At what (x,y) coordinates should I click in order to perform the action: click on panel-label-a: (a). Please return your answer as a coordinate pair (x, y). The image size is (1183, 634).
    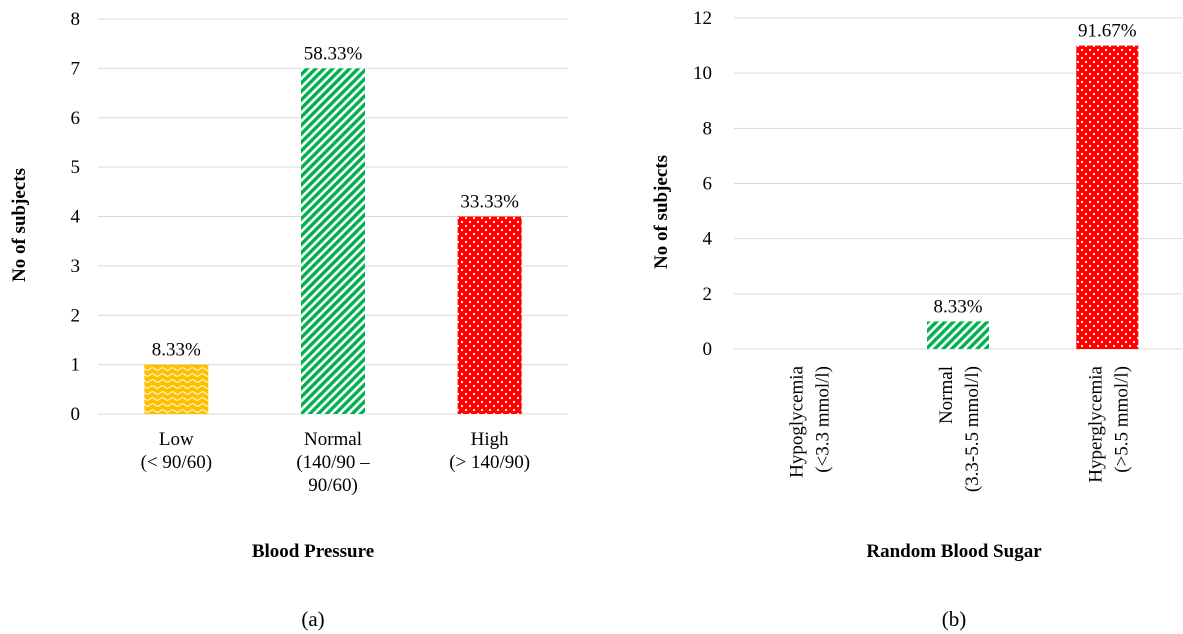
    Looking at the image, I should click on (312, 619).